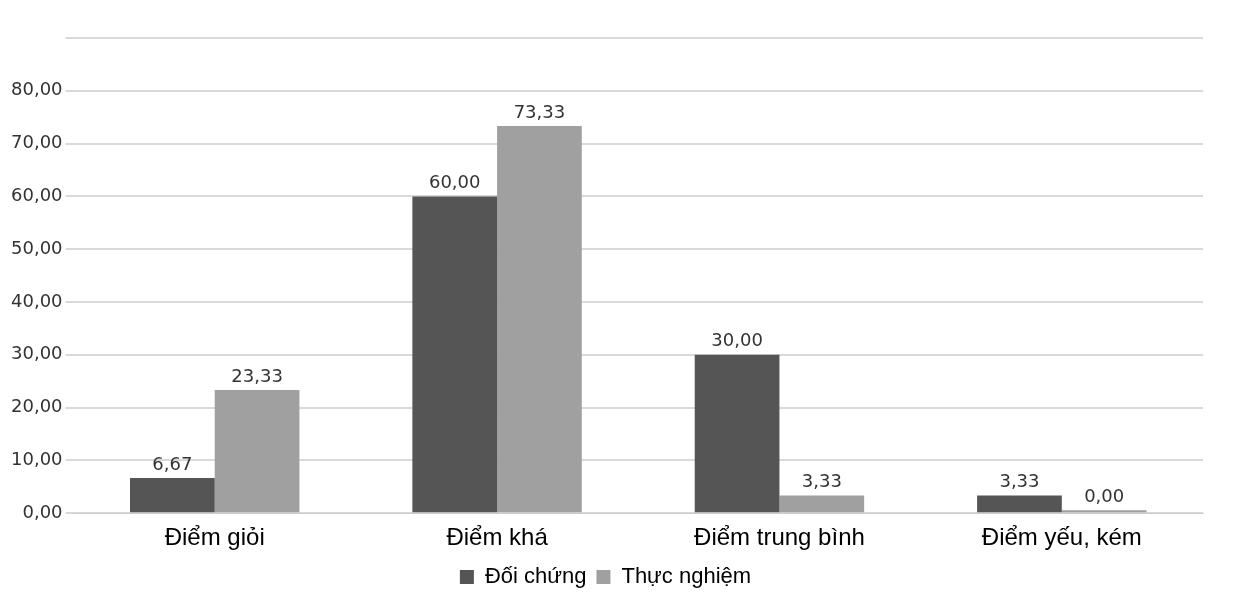 The image size is (1235, 606). What do you see at coordinates (37, 406) in the screenshot?
I see `y-tick-label: 20,00` at bounding box center [37, 406].